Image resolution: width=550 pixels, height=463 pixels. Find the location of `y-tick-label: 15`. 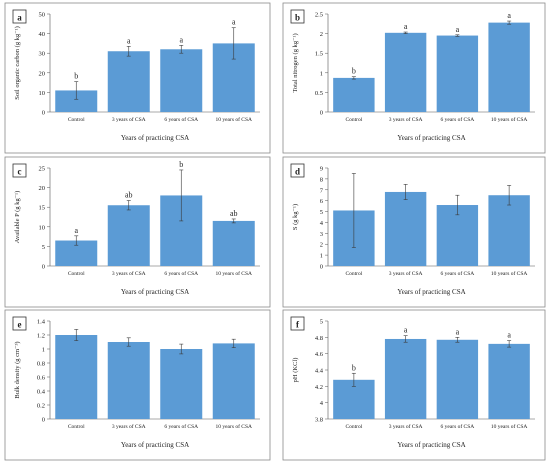

y-tick-label: 15 is located at coordinates (42, 208).